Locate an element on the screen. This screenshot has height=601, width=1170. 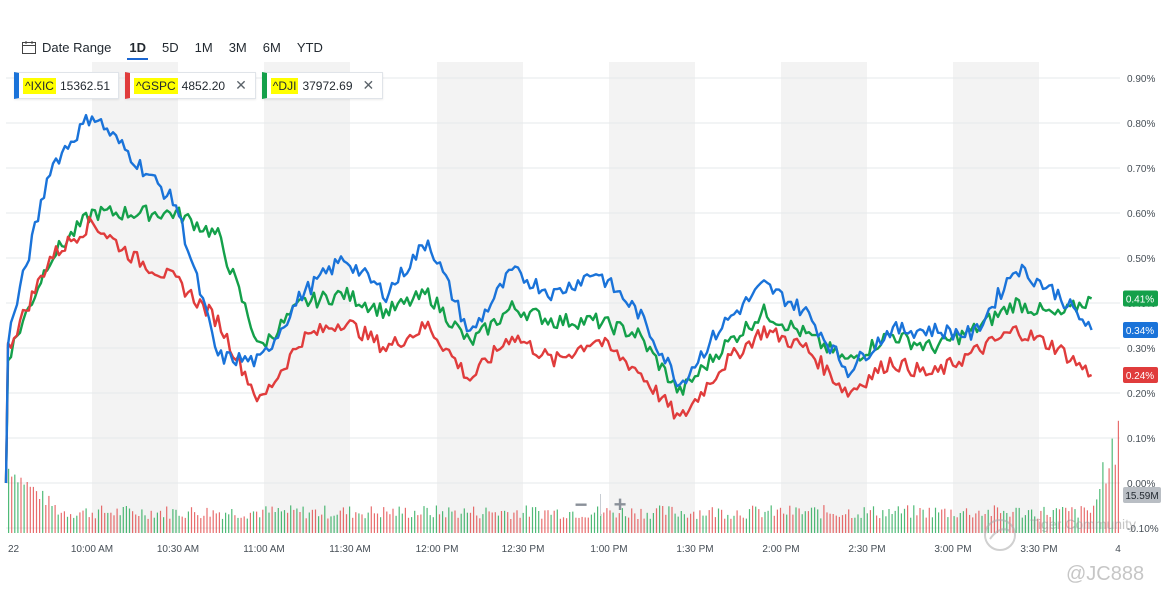
y-tick-label: -0.10% is located at coordinates (1143, 529).